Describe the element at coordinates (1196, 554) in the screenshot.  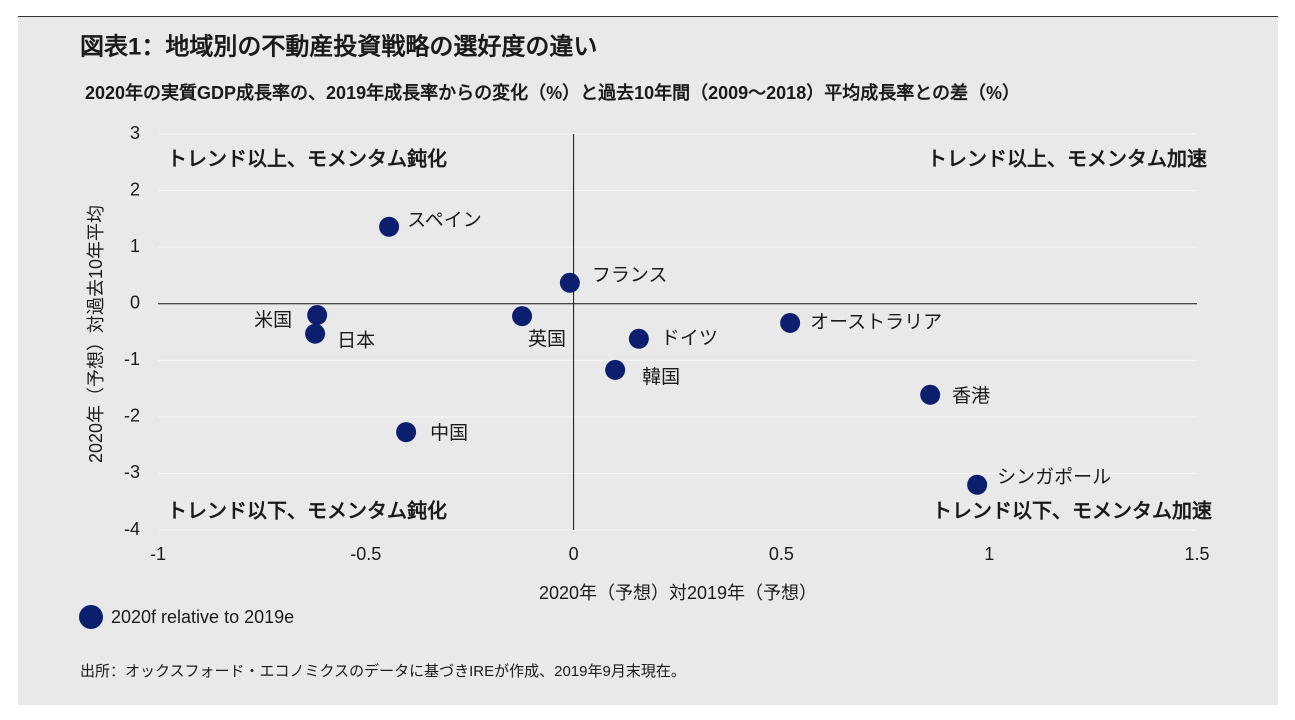
I see `x-tick-label: 1.5` at that location.